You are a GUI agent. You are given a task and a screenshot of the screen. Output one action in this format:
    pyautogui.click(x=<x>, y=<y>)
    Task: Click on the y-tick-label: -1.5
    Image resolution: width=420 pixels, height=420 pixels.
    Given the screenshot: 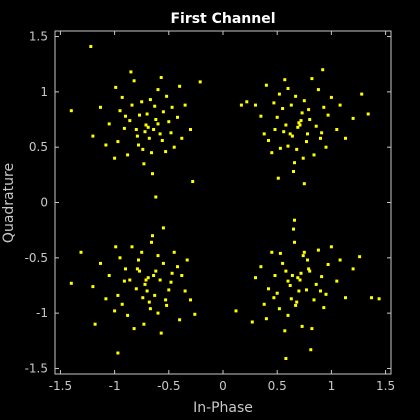 What is the action you would take?
    pyautogui.click(x=36, y=368)
    